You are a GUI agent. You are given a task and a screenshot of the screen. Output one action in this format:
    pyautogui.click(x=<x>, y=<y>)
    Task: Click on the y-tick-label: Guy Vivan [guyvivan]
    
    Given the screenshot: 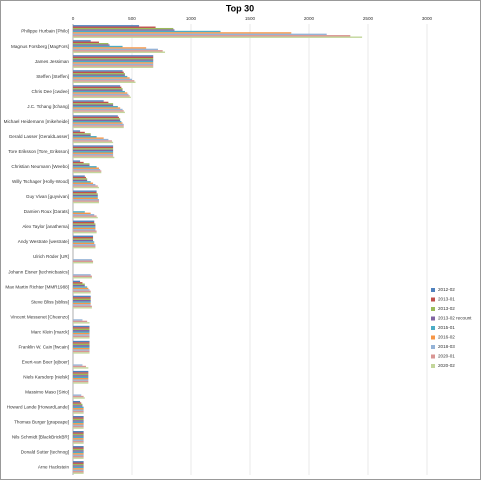 What is the action you would take?
    pyautogui.click(x=47, y=196)
    